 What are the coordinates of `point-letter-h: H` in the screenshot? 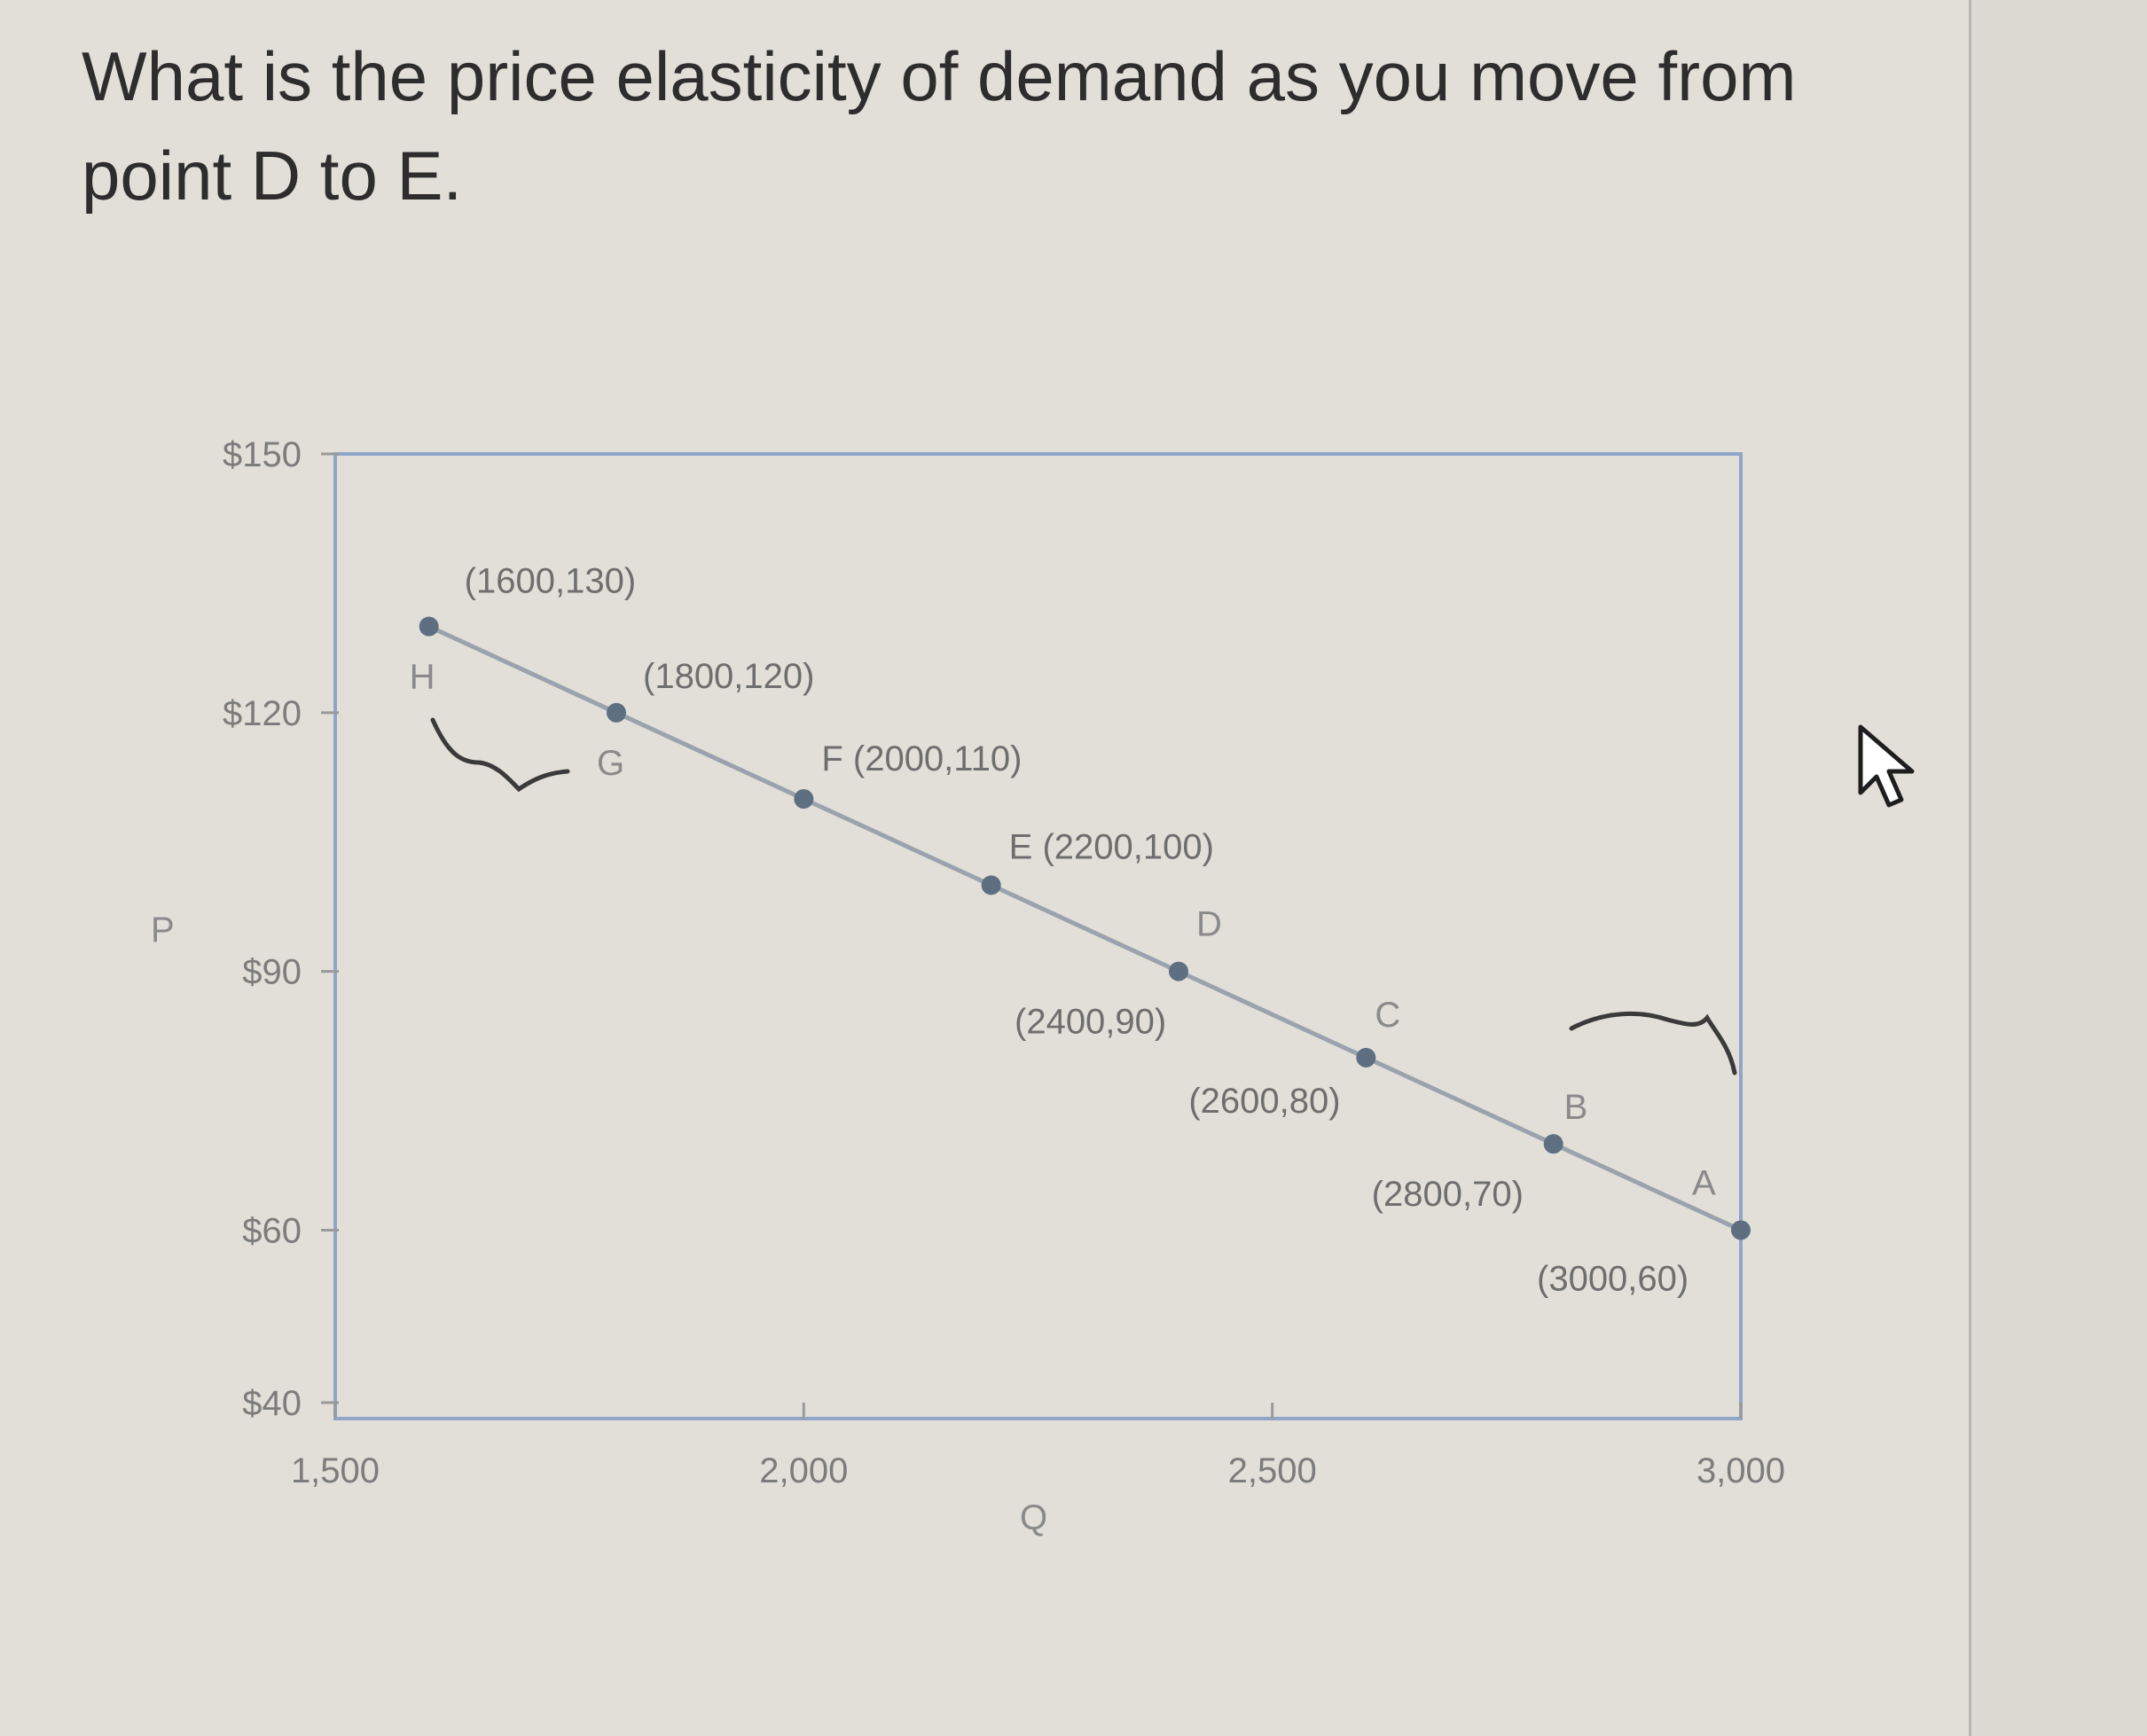 It's located at (422, 677).